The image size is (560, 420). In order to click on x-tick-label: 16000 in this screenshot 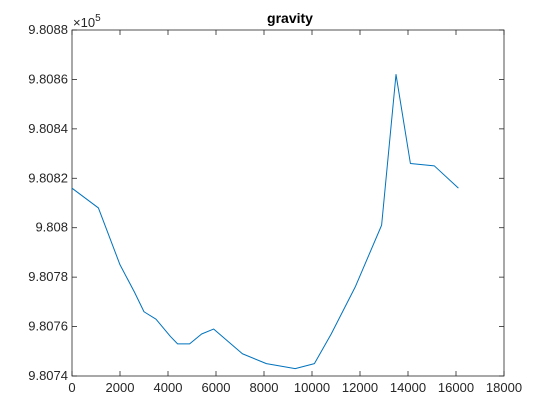, I will do `click(456, 387)`.